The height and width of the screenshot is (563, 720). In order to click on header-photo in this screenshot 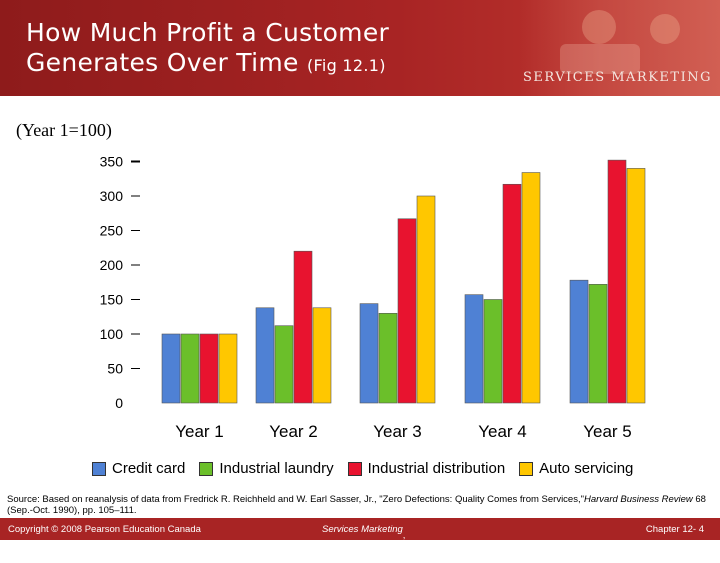, I will do `click(620, 48)`.